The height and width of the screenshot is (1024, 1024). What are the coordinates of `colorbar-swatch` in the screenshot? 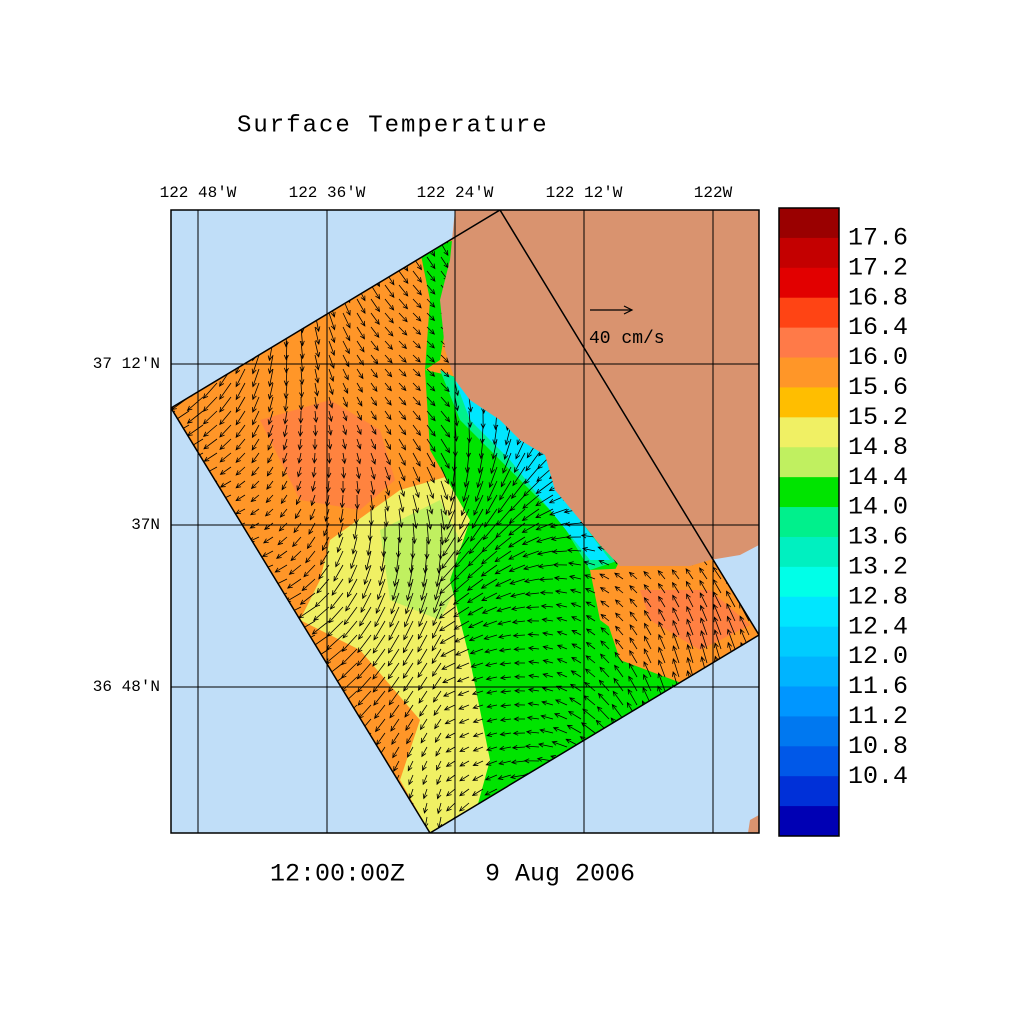 It's located at (809, 761).